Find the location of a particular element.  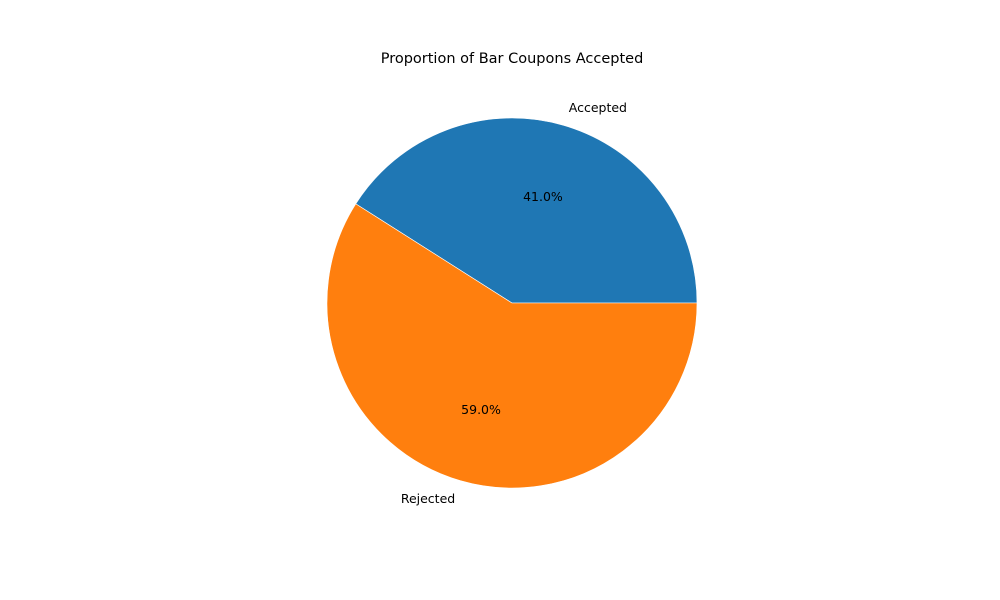

pie-slice-accepted is located at coordinates (526, 210).